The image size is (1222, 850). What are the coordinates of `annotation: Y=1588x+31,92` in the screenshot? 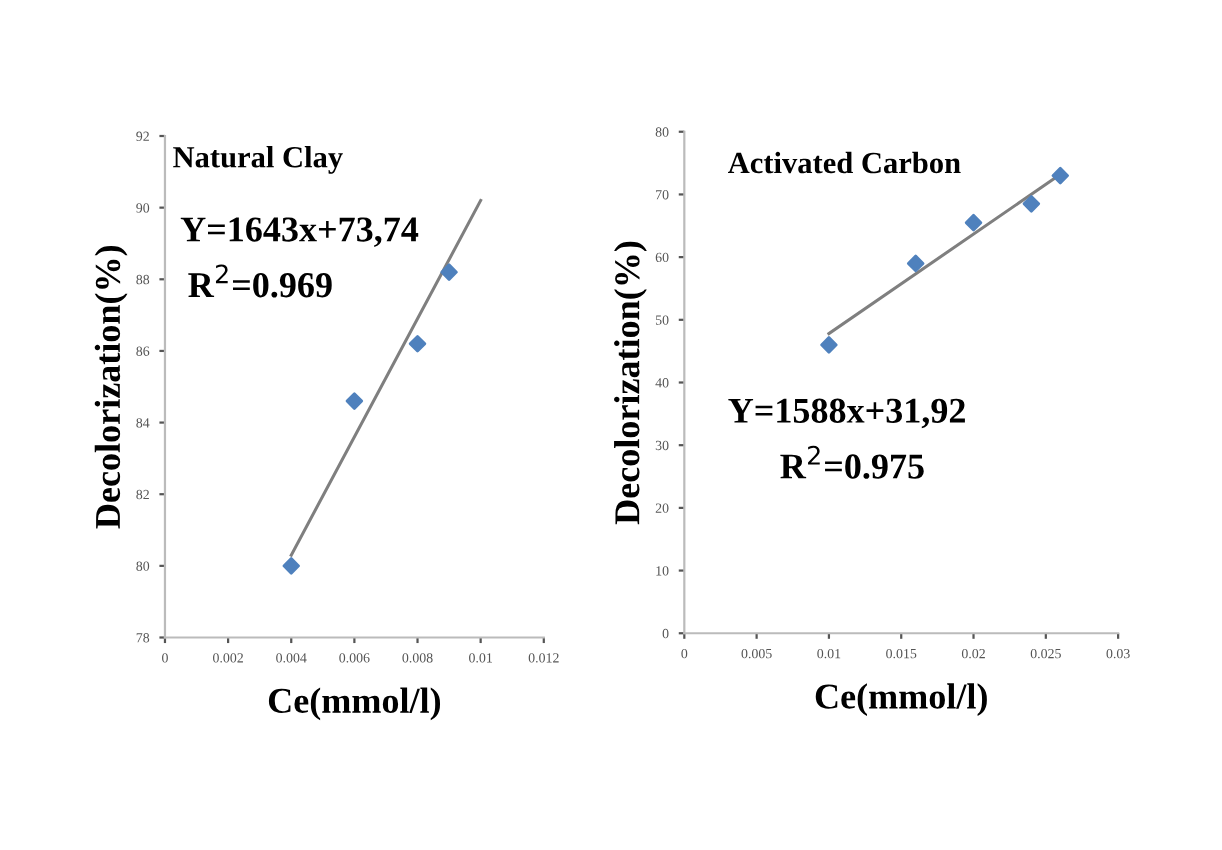 It's located at (846, 413).